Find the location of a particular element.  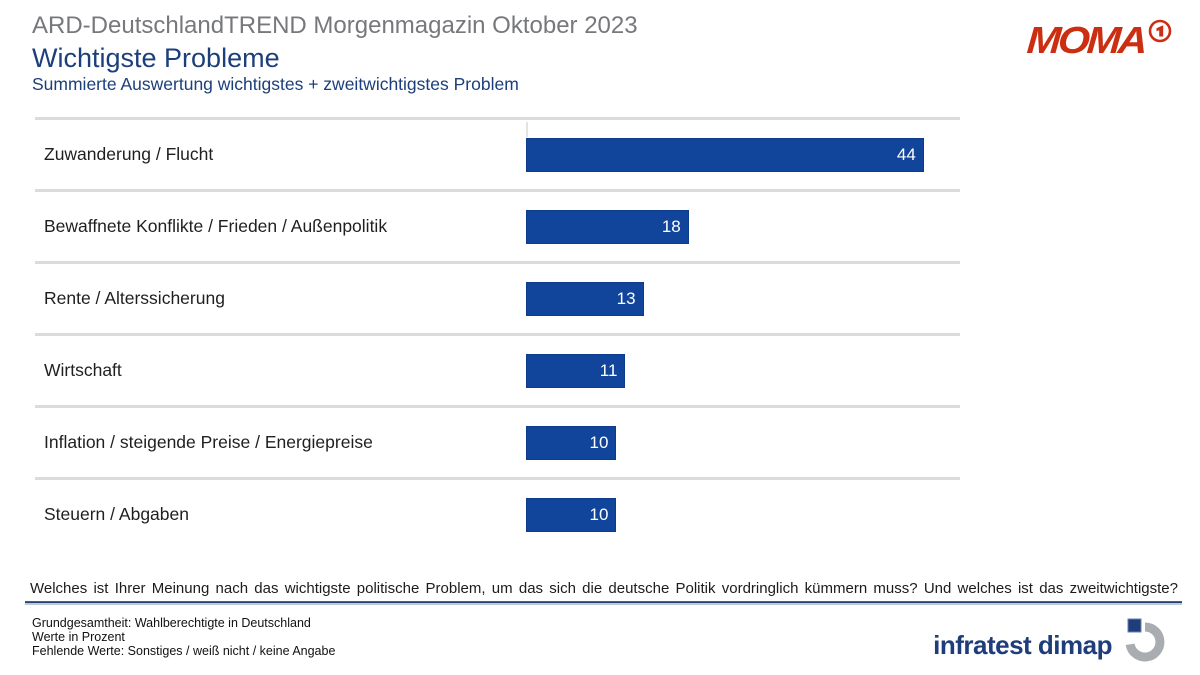

category-label: Rente / Alterssicherung is located at coordinates (134, 298).